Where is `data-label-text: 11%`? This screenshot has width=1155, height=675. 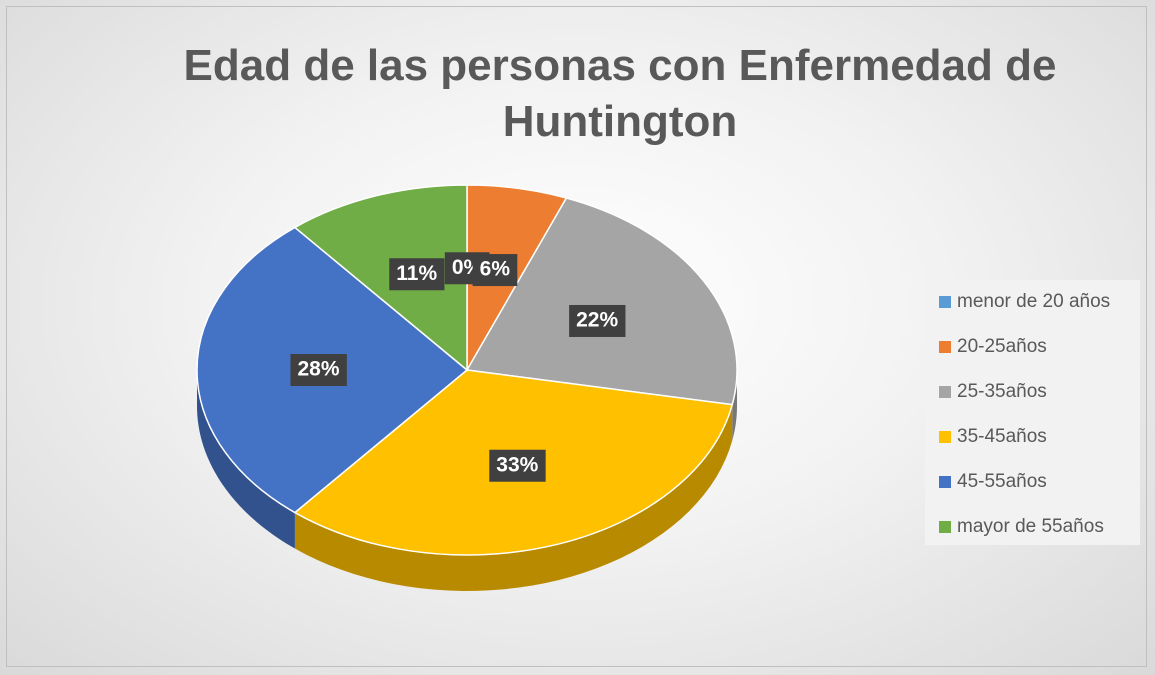 data-label-text: 11% is located at coordinates (416, 273).